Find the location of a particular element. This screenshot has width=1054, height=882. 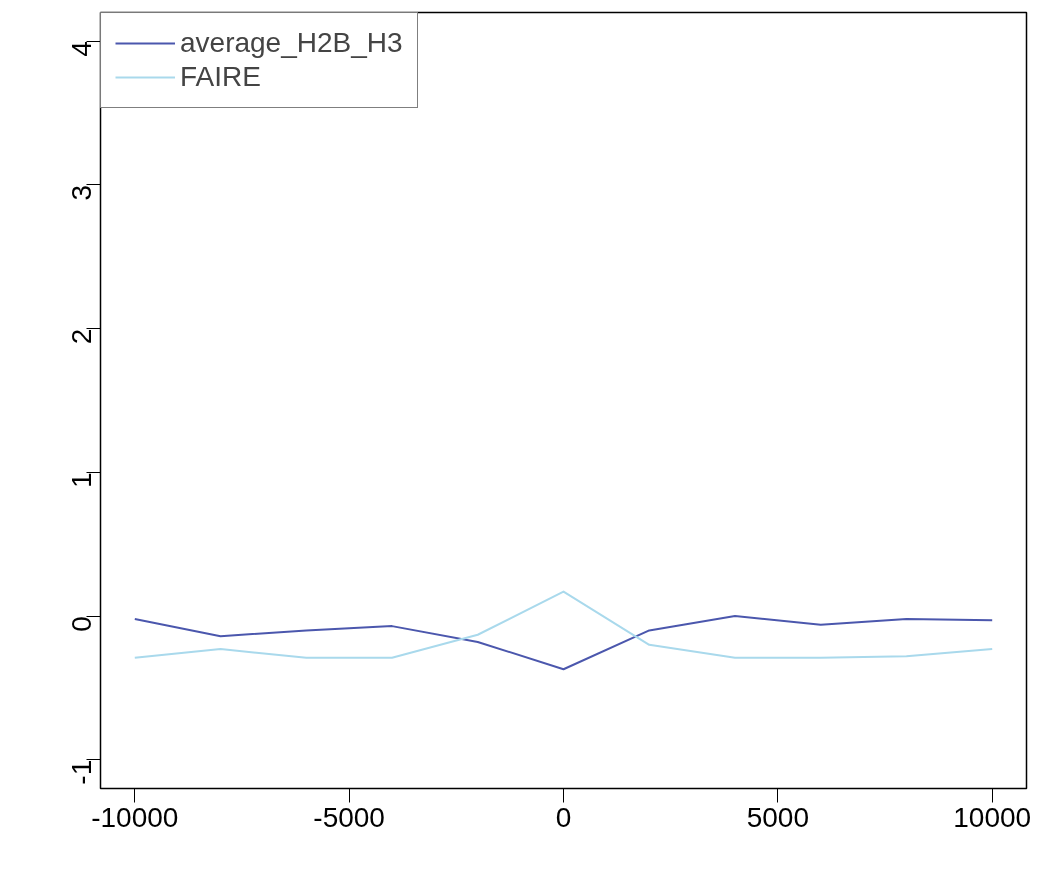

y-tick-label: -1 is located at coordinates (81, 772).